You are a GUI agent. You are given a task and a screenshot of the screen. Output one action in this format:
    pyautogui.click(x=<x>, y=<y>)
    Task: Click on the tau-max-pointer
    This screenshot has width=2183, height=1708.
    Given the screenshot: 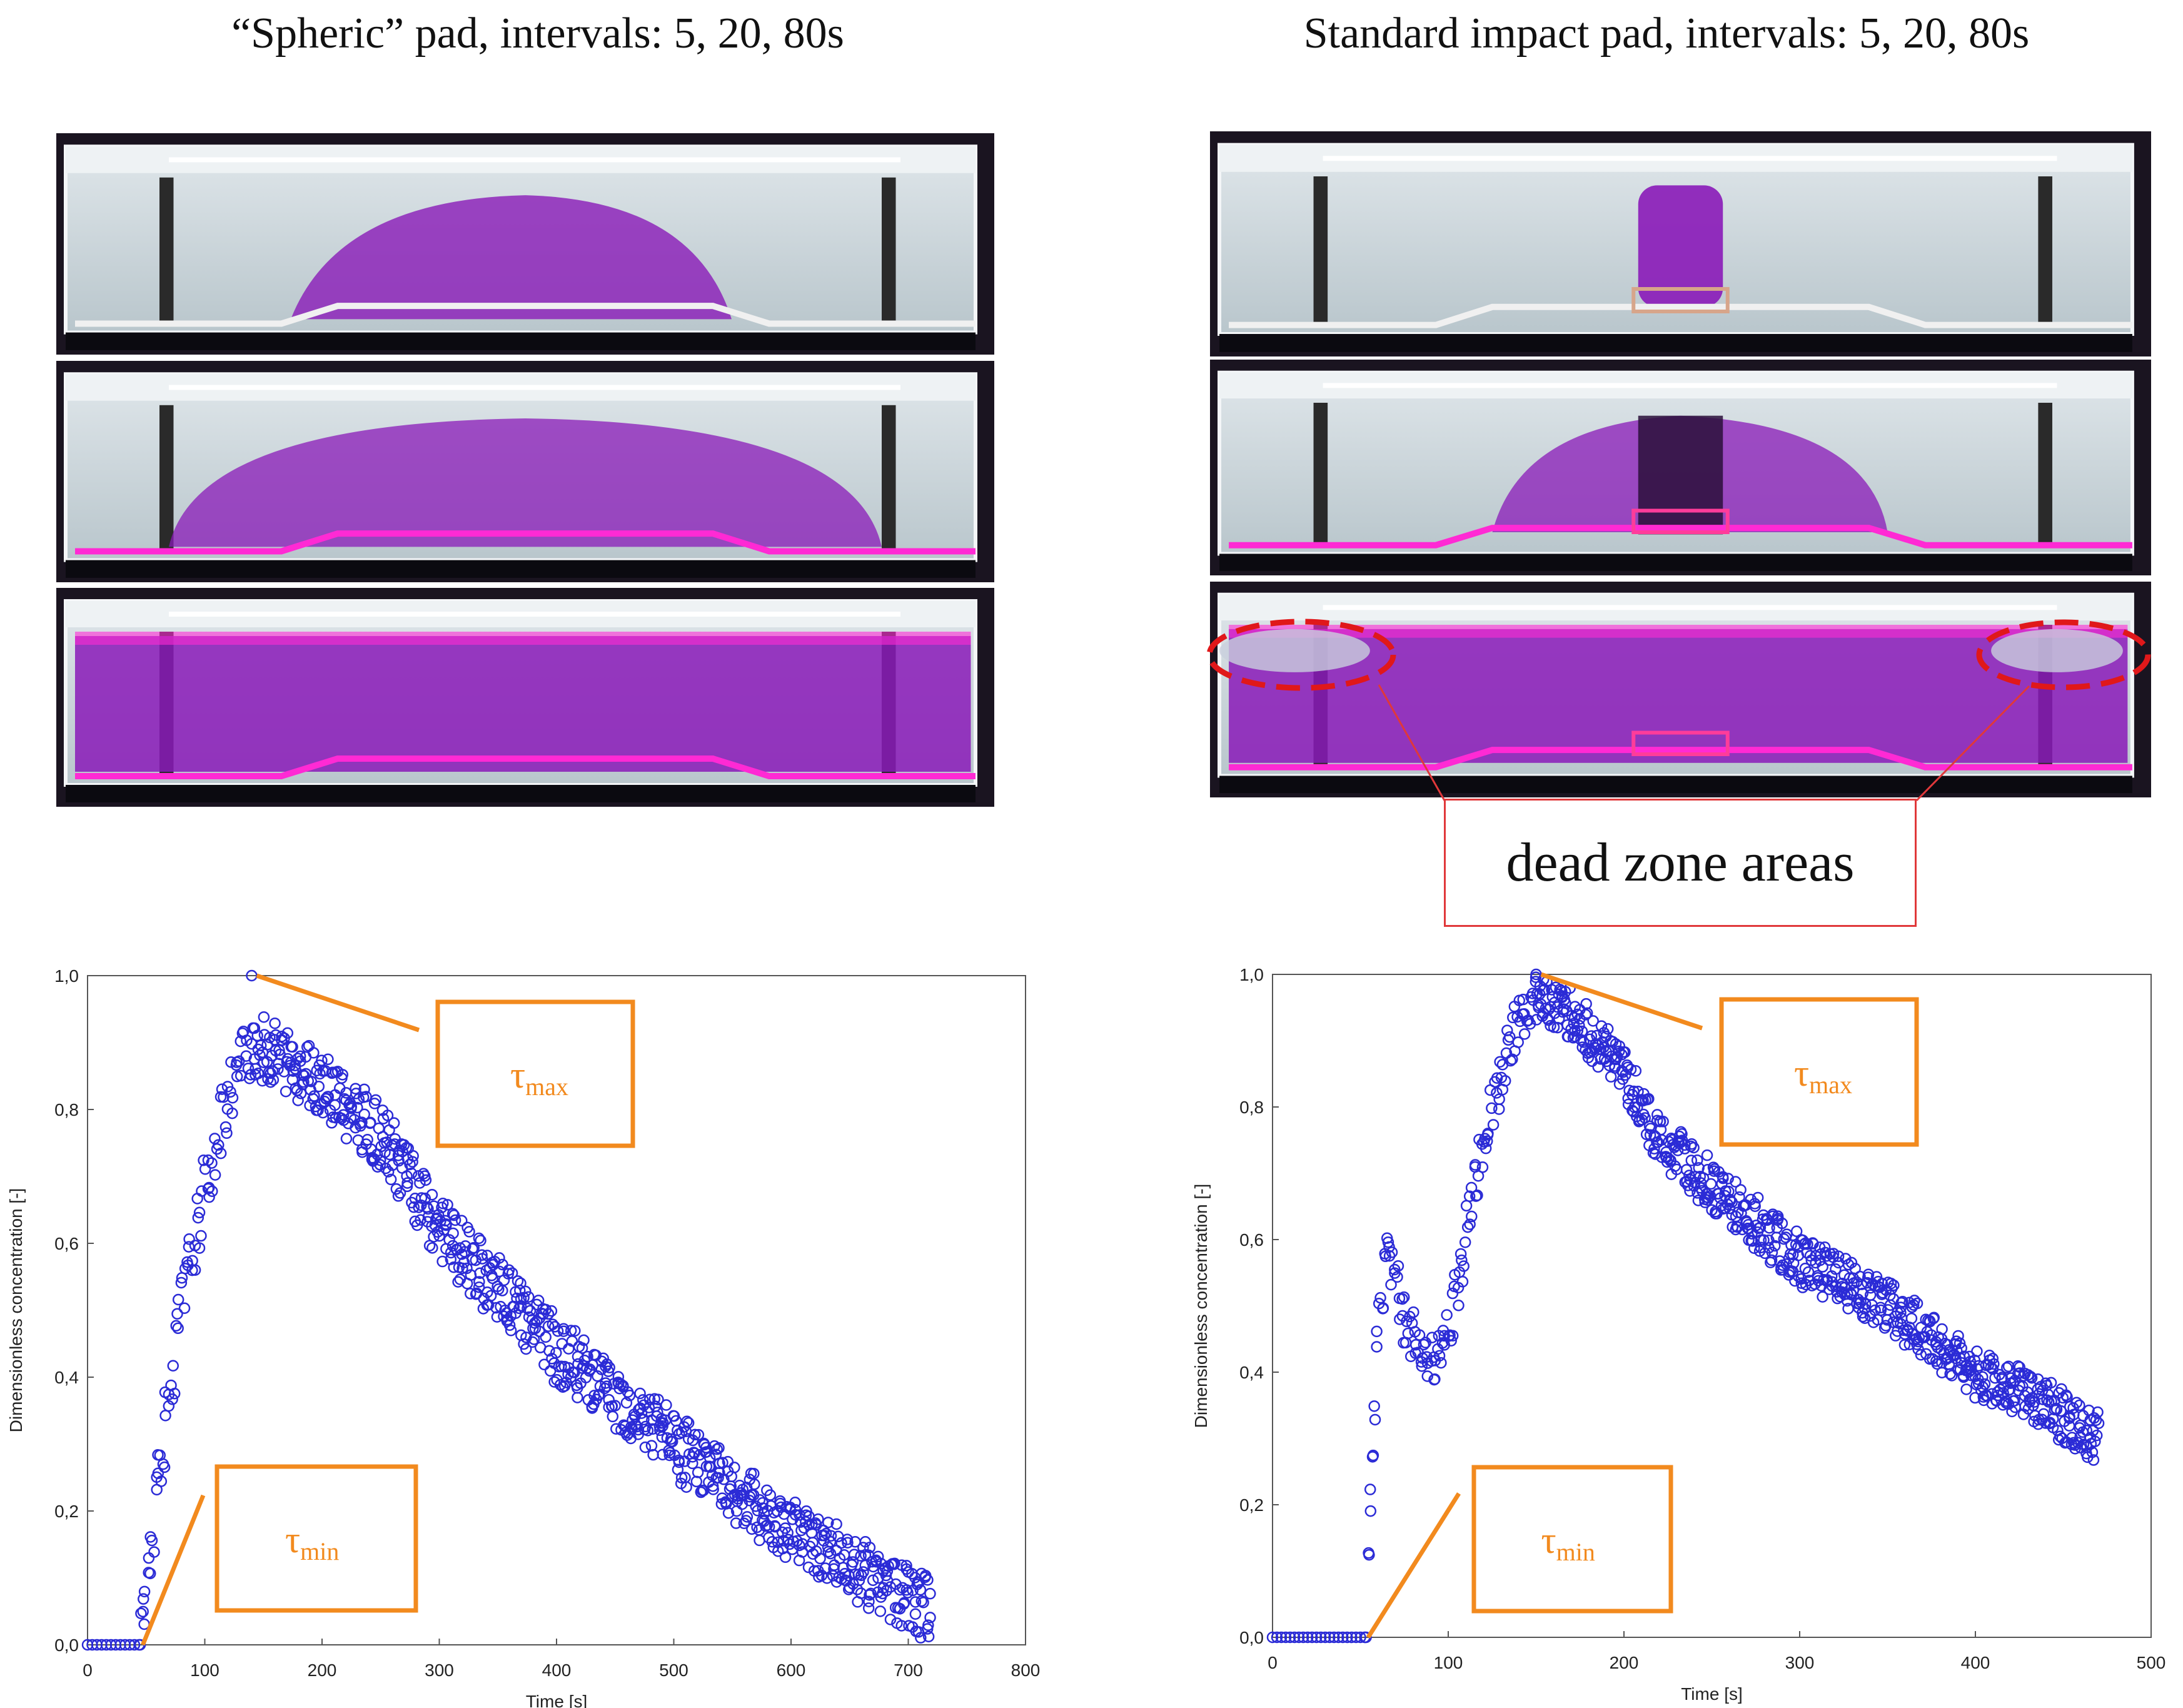 What is the action you would take?
    pyautogui.click(x=338, y=1003)
    